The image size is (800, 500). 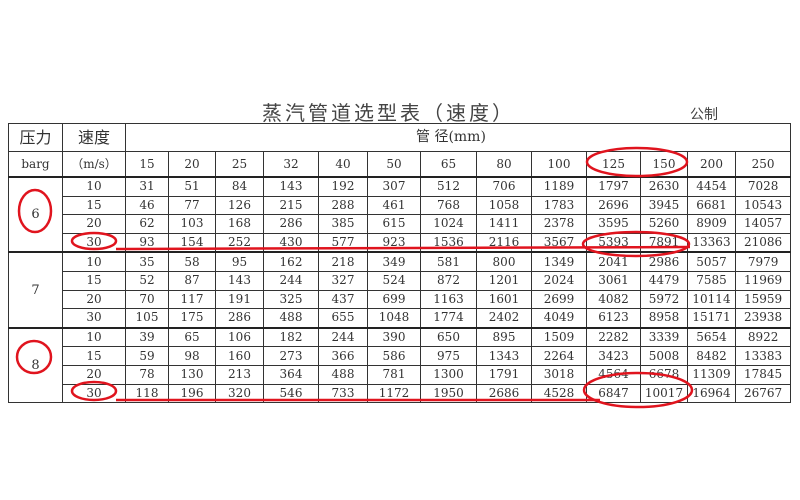 I want to click on flow-value-cell: 16964, so click(x=711, y=393).